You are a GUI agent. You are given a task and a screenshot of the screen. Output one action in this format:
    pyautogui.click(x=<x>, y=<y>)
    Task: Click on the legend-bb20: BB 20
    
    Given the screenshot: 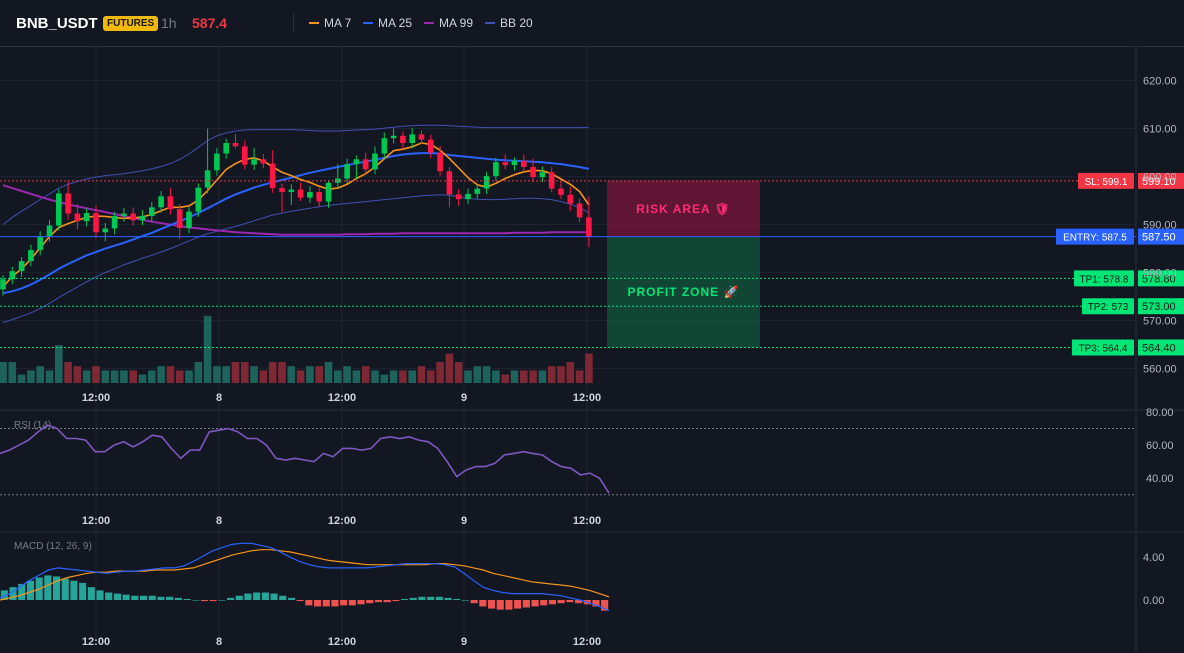 What is the action you would take?
    pyautogui.click(x=509, y=23)
    